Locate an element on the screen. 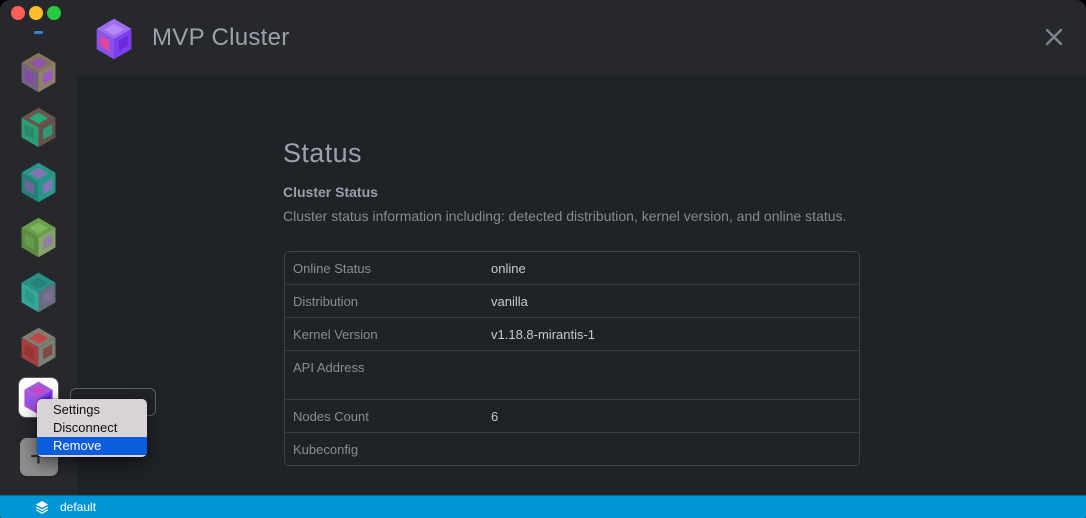  traffic-lights is located at coordinates (36, 13).